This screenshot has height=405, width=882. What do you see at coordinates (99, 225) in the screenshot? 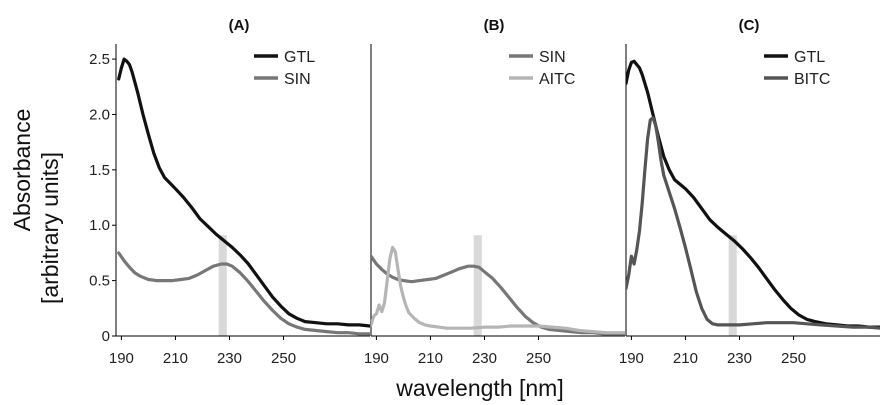
I see `panel-a-y-tick-label-1-0: 1.0` at bounding box center [99, 225].